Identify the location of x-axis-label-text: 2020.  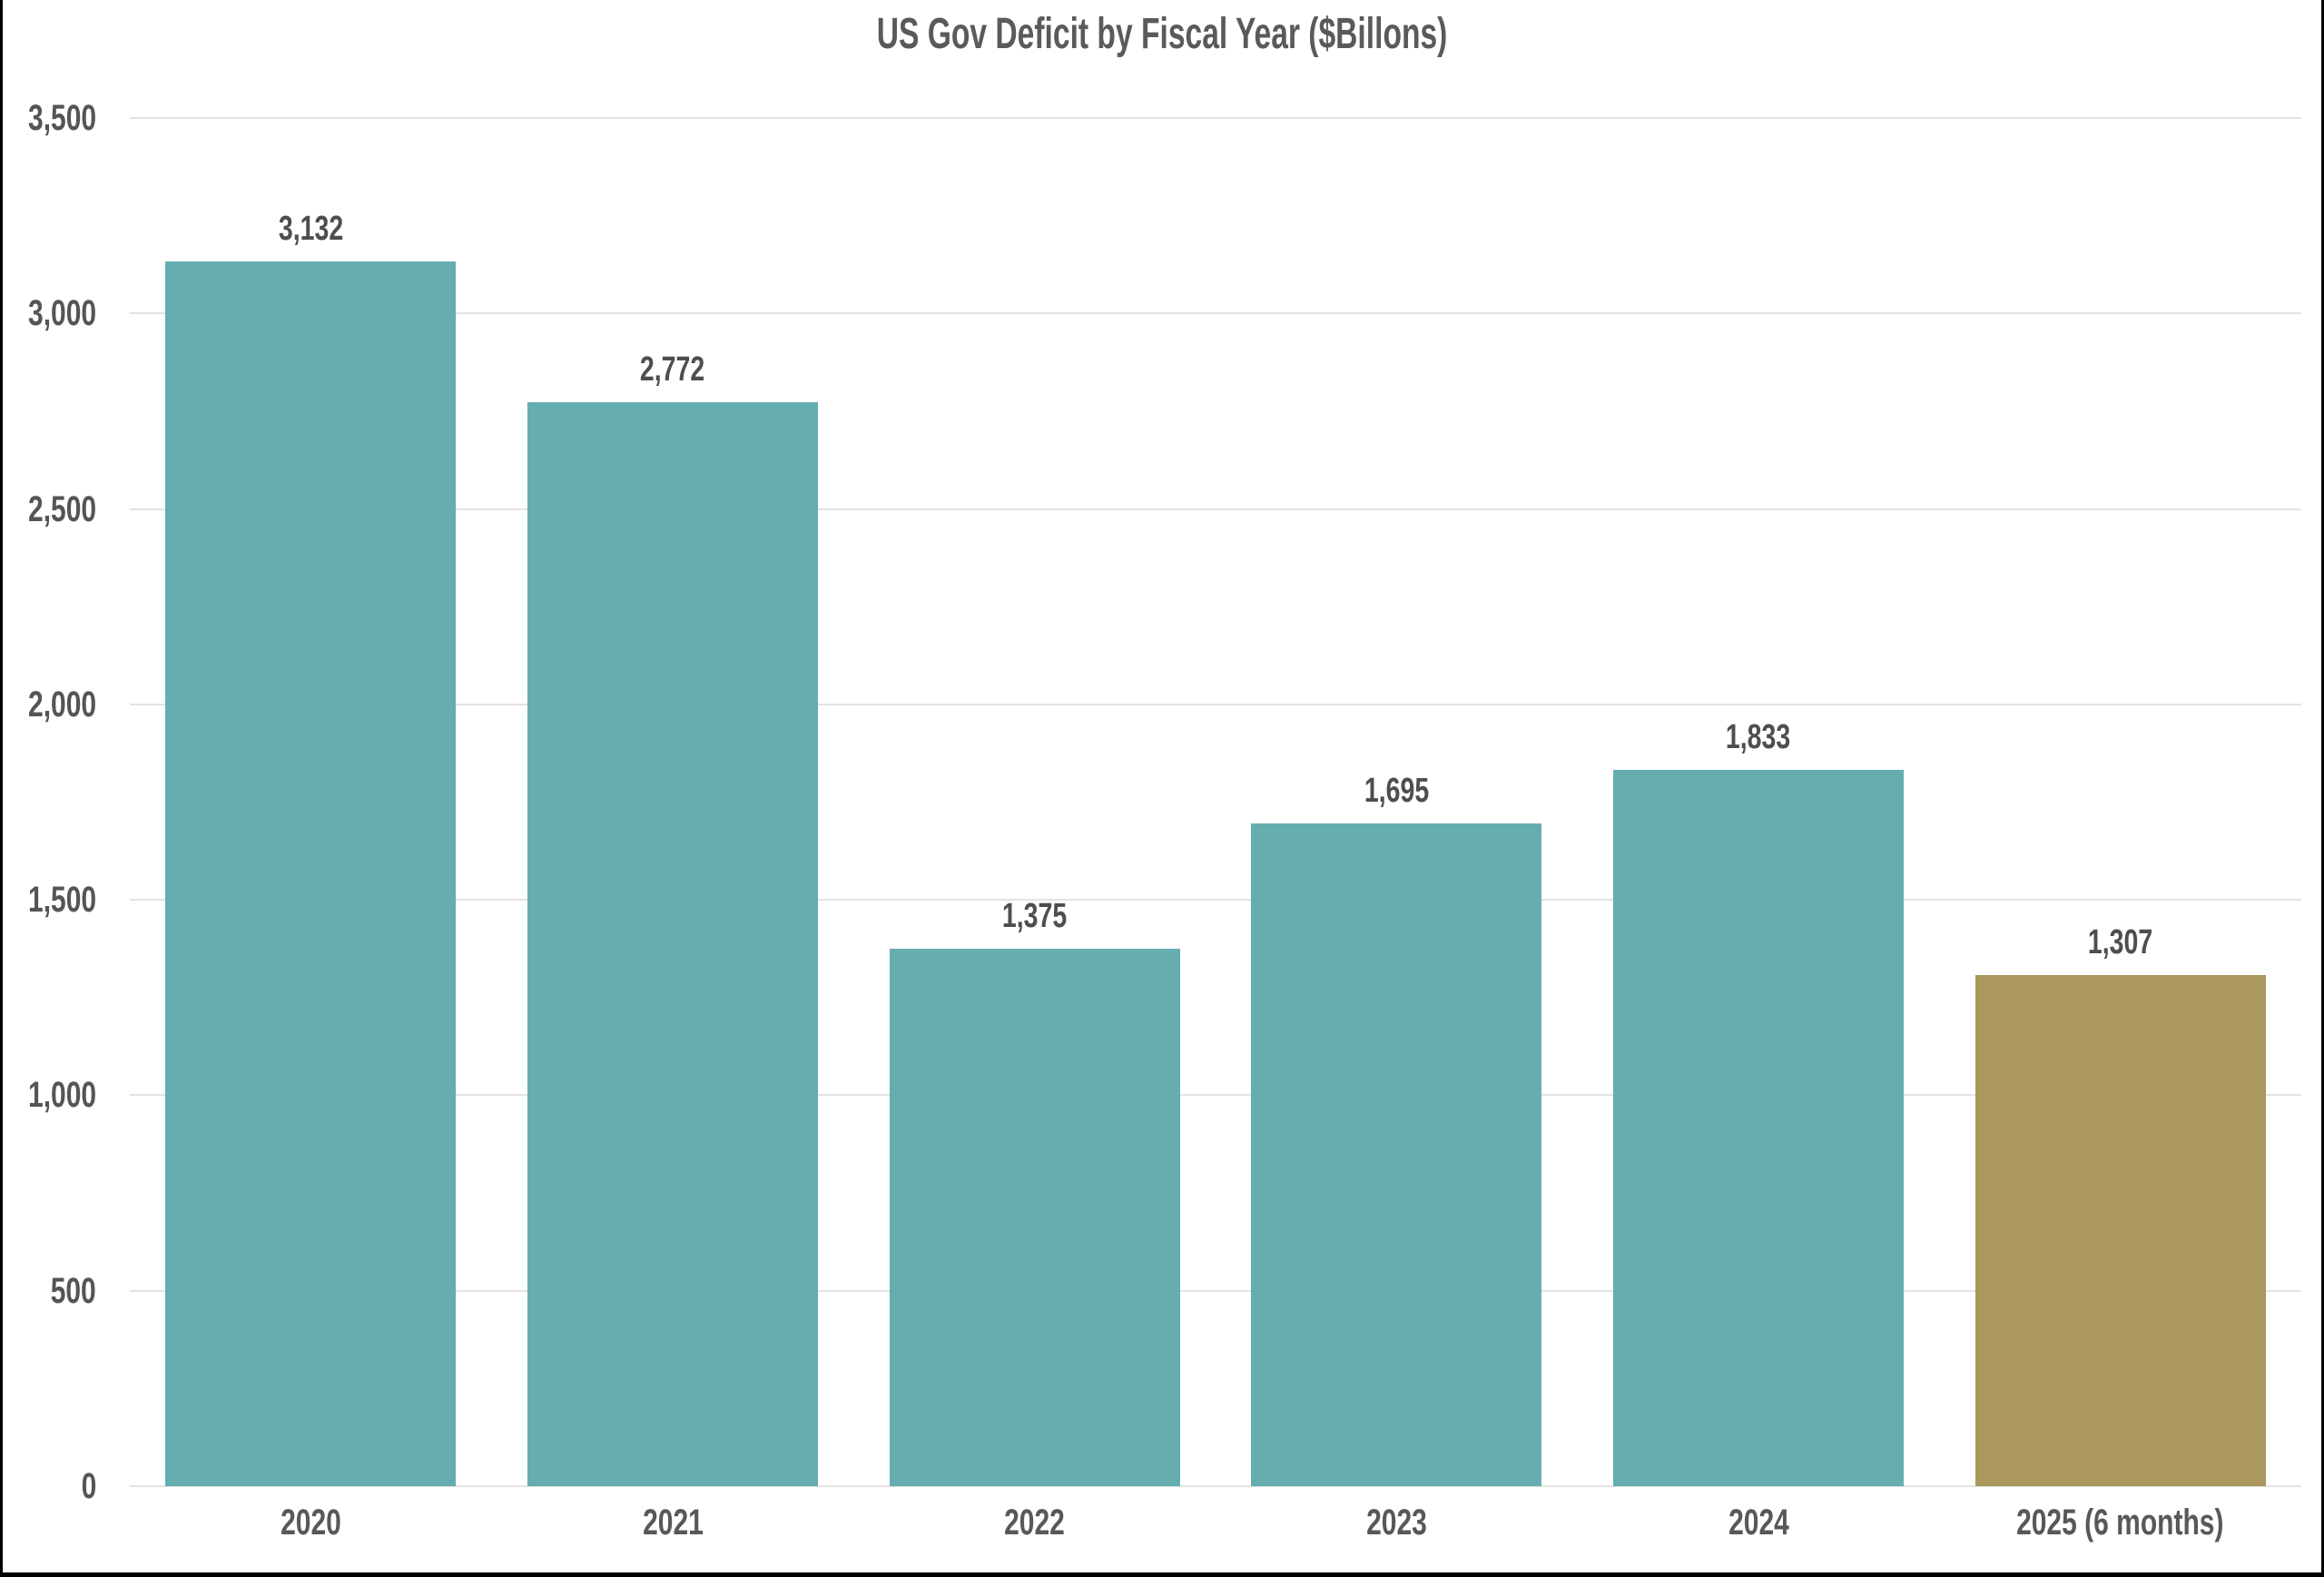
(310, 1523).